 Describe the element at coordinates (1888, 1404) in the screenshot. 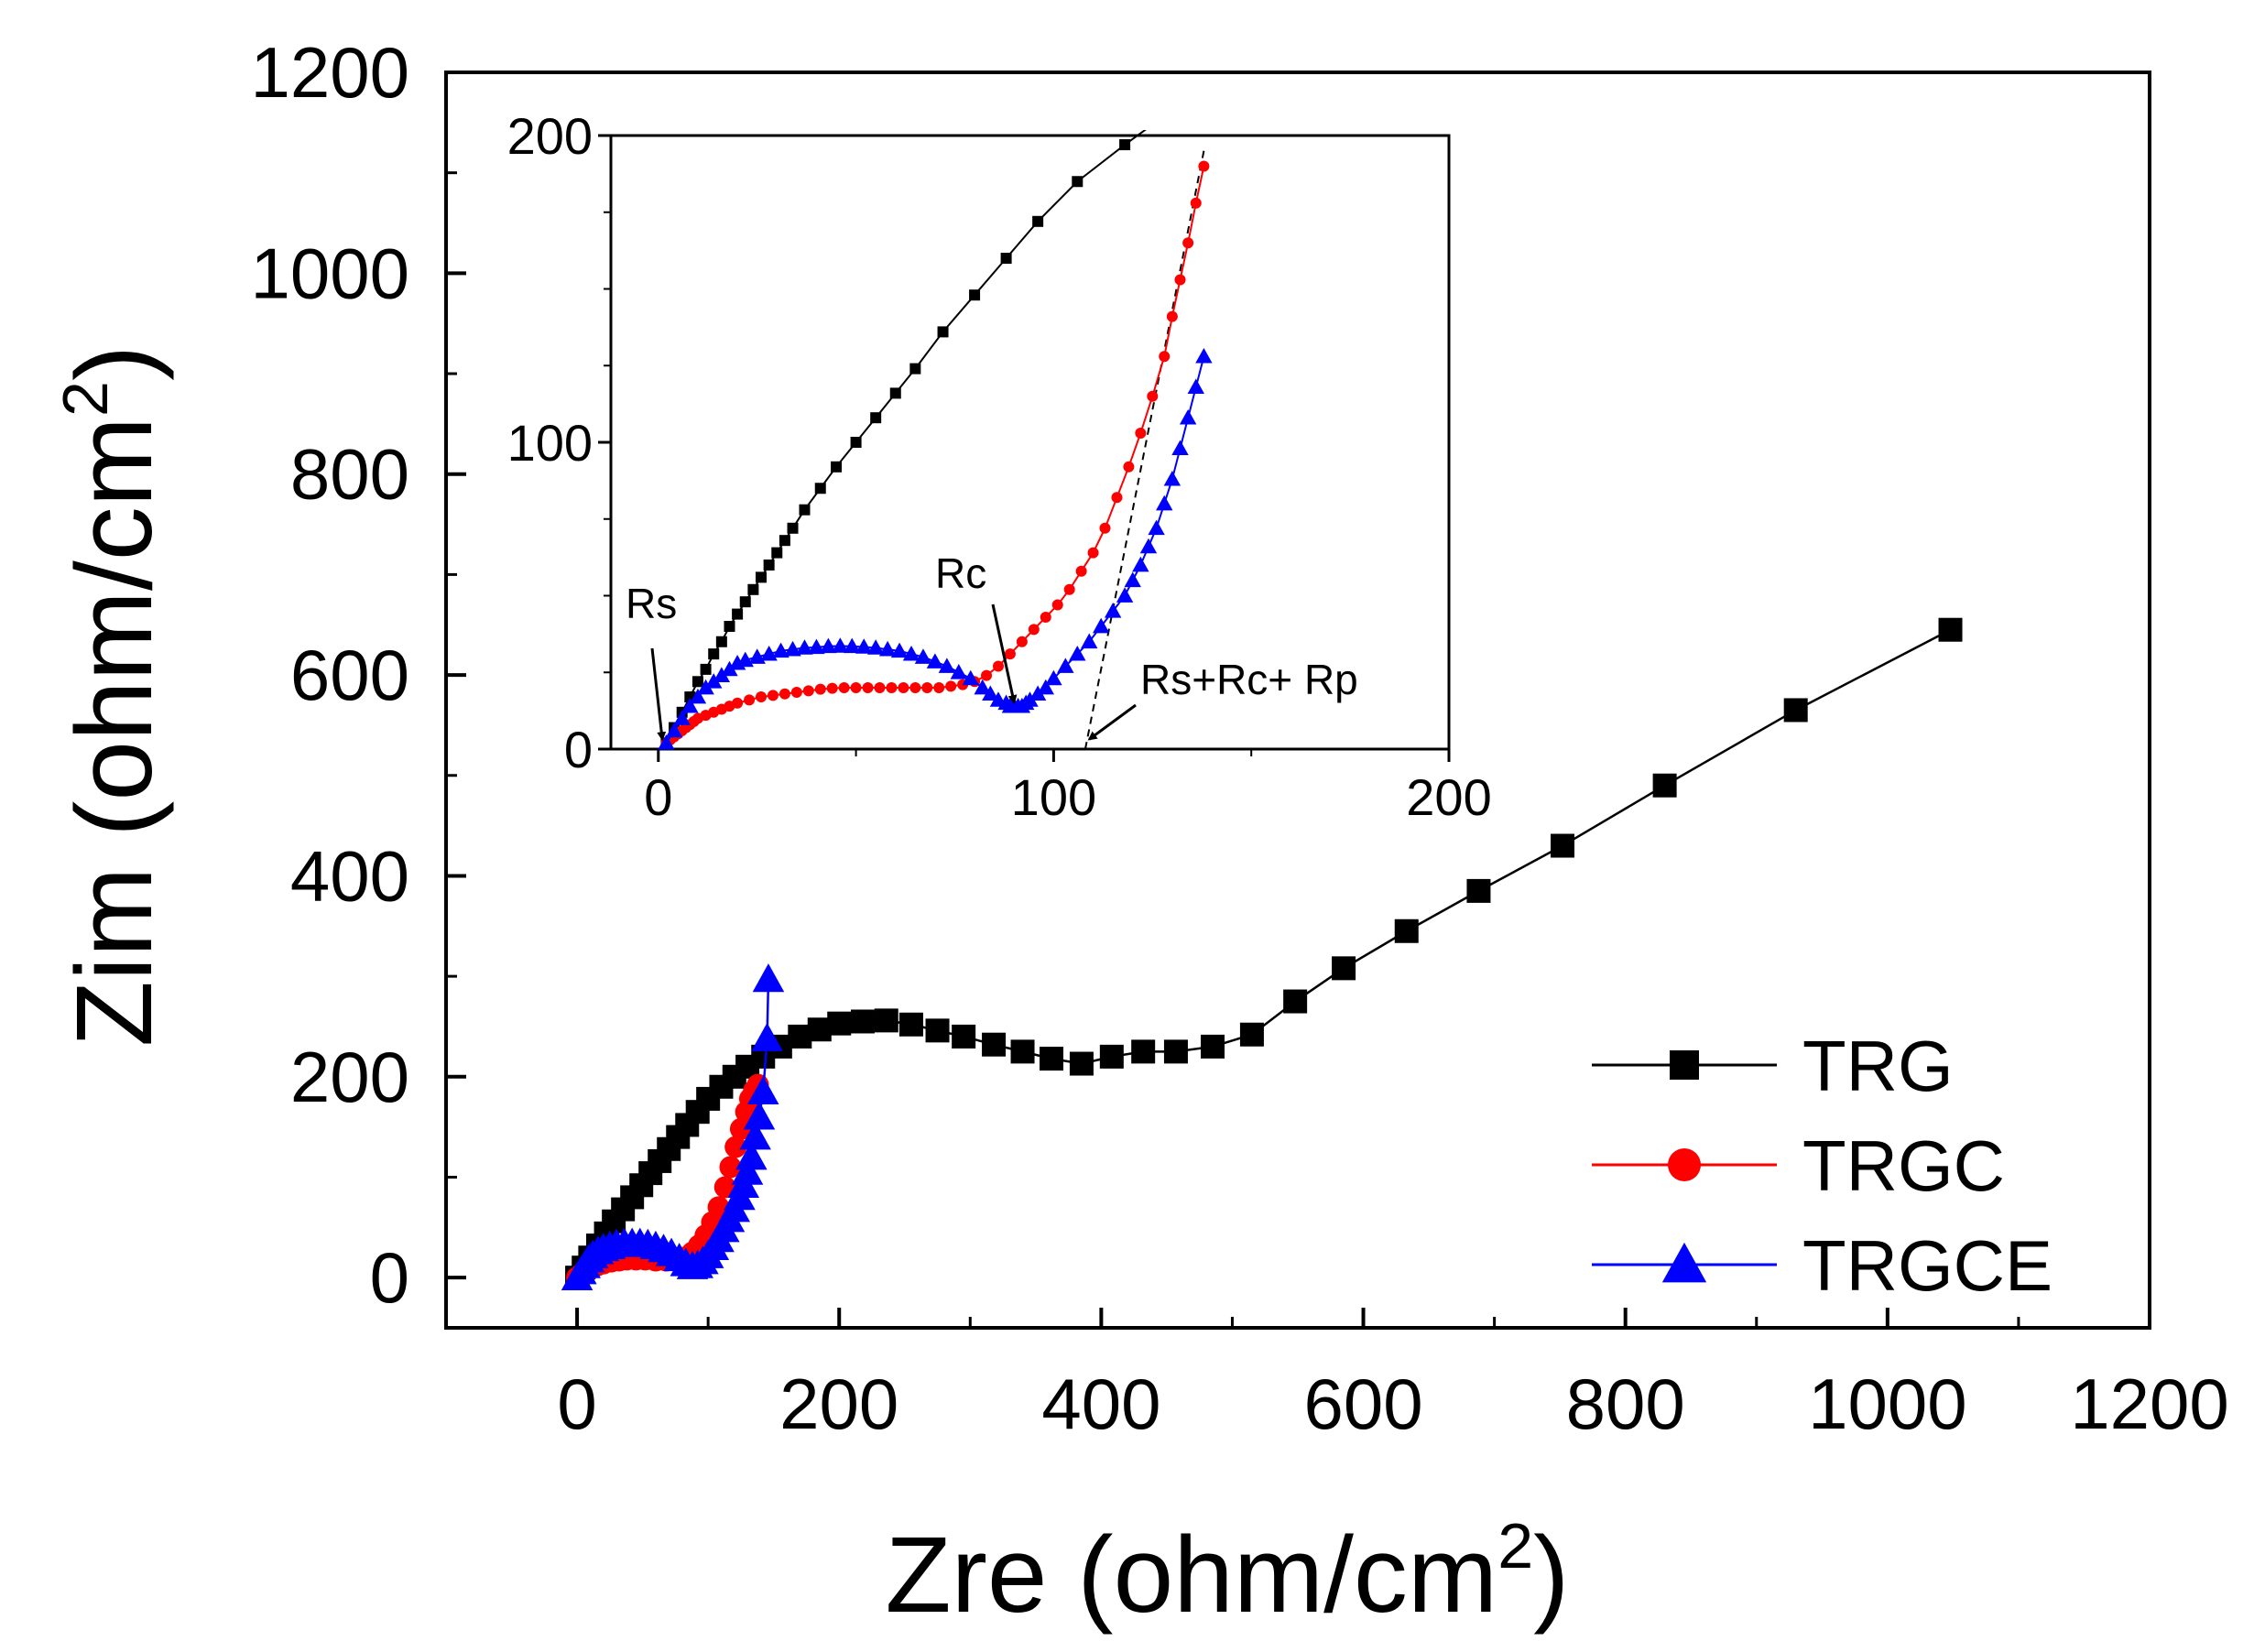

I see `x-tick-label: 1000` at that location.